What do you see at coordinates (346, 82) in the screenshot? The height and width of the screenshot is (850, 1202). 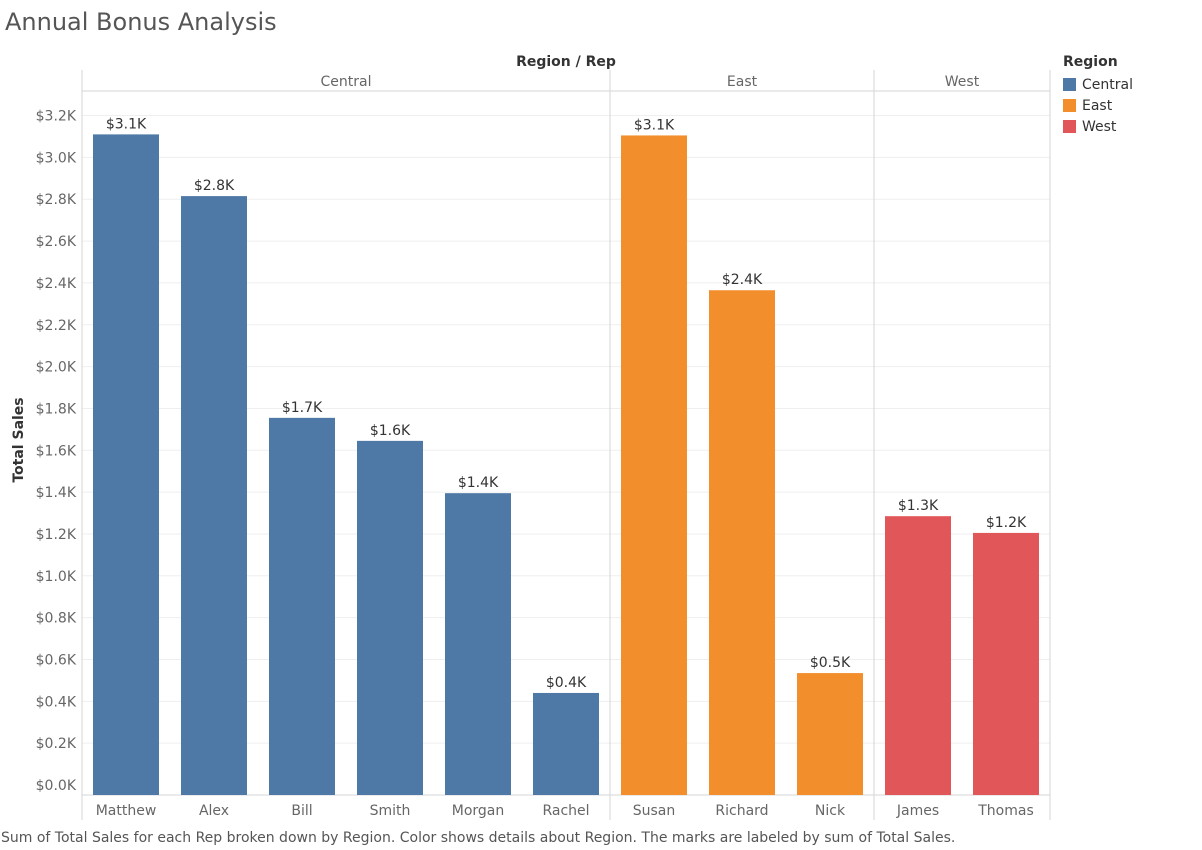 I see `group-header-central: Central` at bounding box center [346, 82].